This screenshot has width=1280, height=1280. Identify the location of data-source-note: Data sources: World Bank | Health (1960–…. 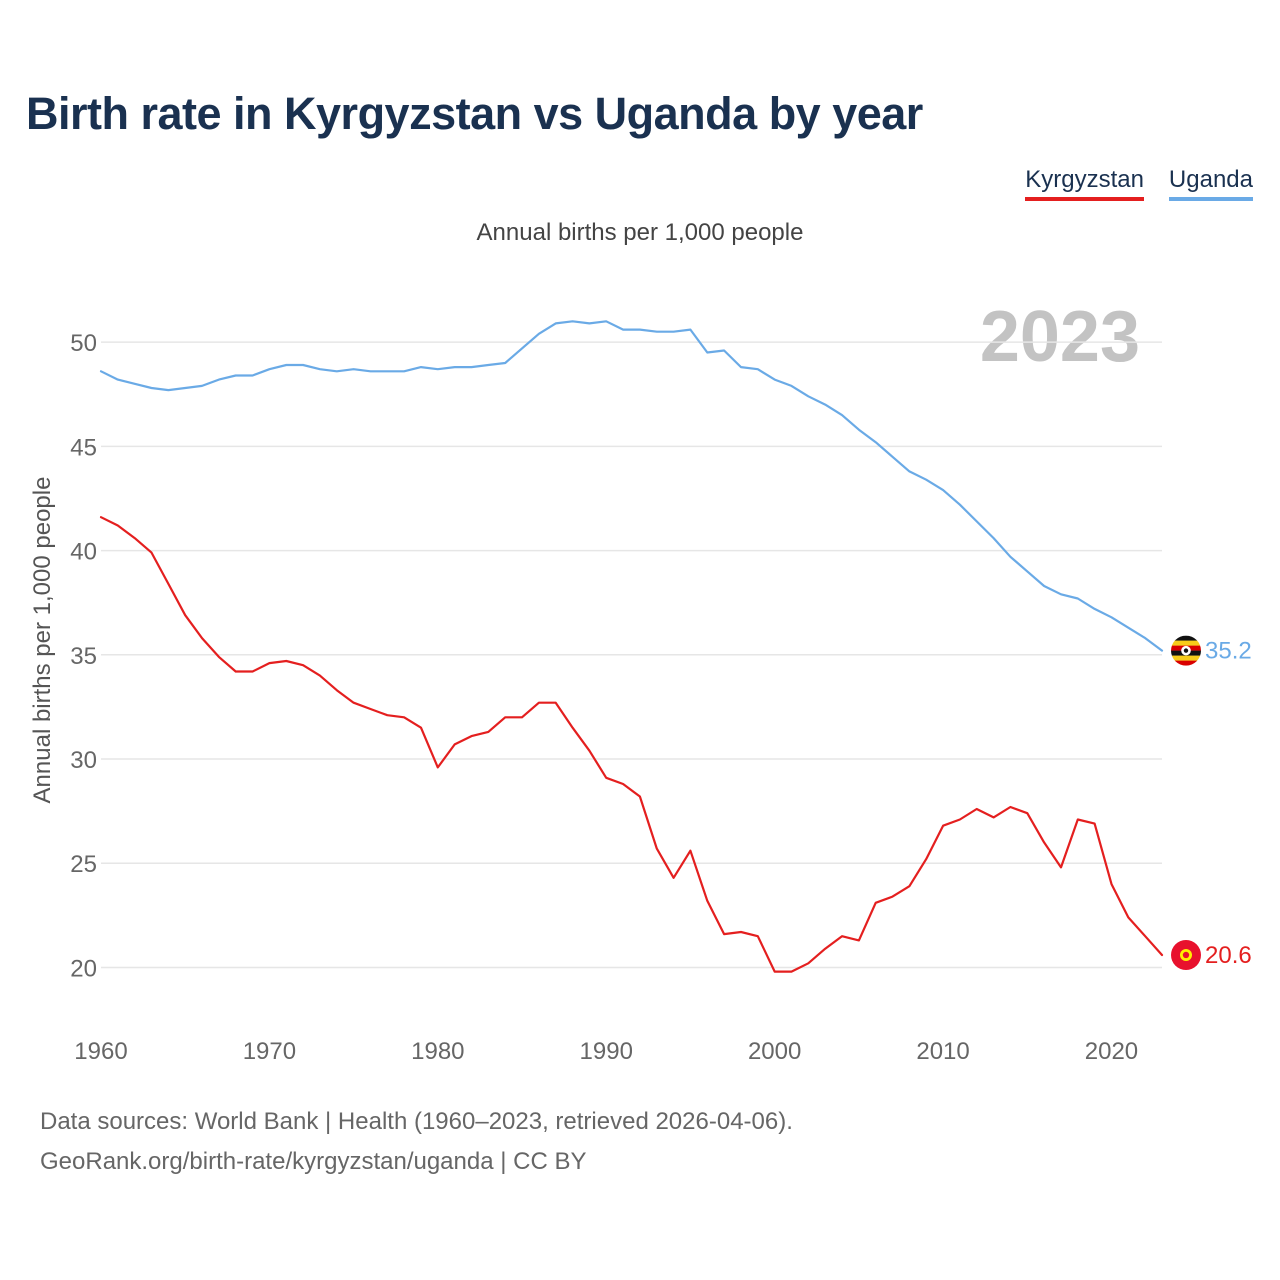
(416, 1121).